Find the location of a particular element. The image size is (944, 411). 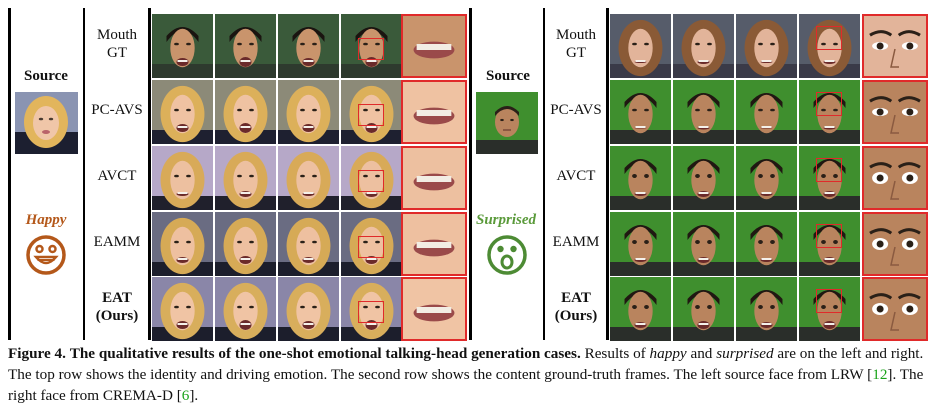

left-frame-r2-c1 is located at coordinates (245, 178).